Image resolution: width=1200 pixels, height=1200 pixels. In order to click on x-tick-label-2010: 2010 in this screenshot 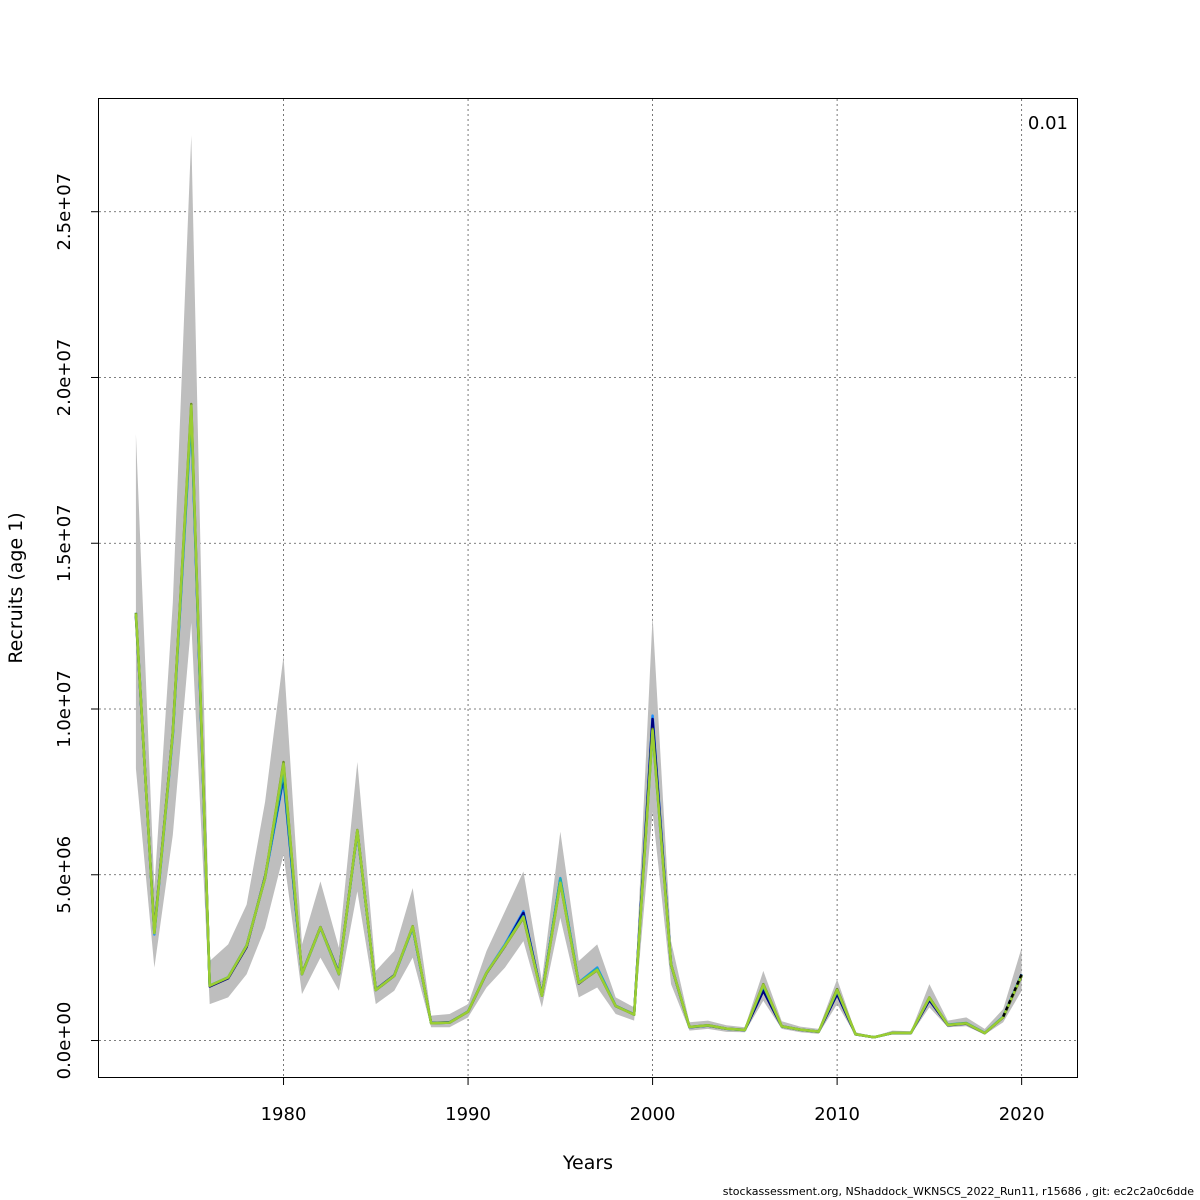, I will do `click(837, 1114)`.